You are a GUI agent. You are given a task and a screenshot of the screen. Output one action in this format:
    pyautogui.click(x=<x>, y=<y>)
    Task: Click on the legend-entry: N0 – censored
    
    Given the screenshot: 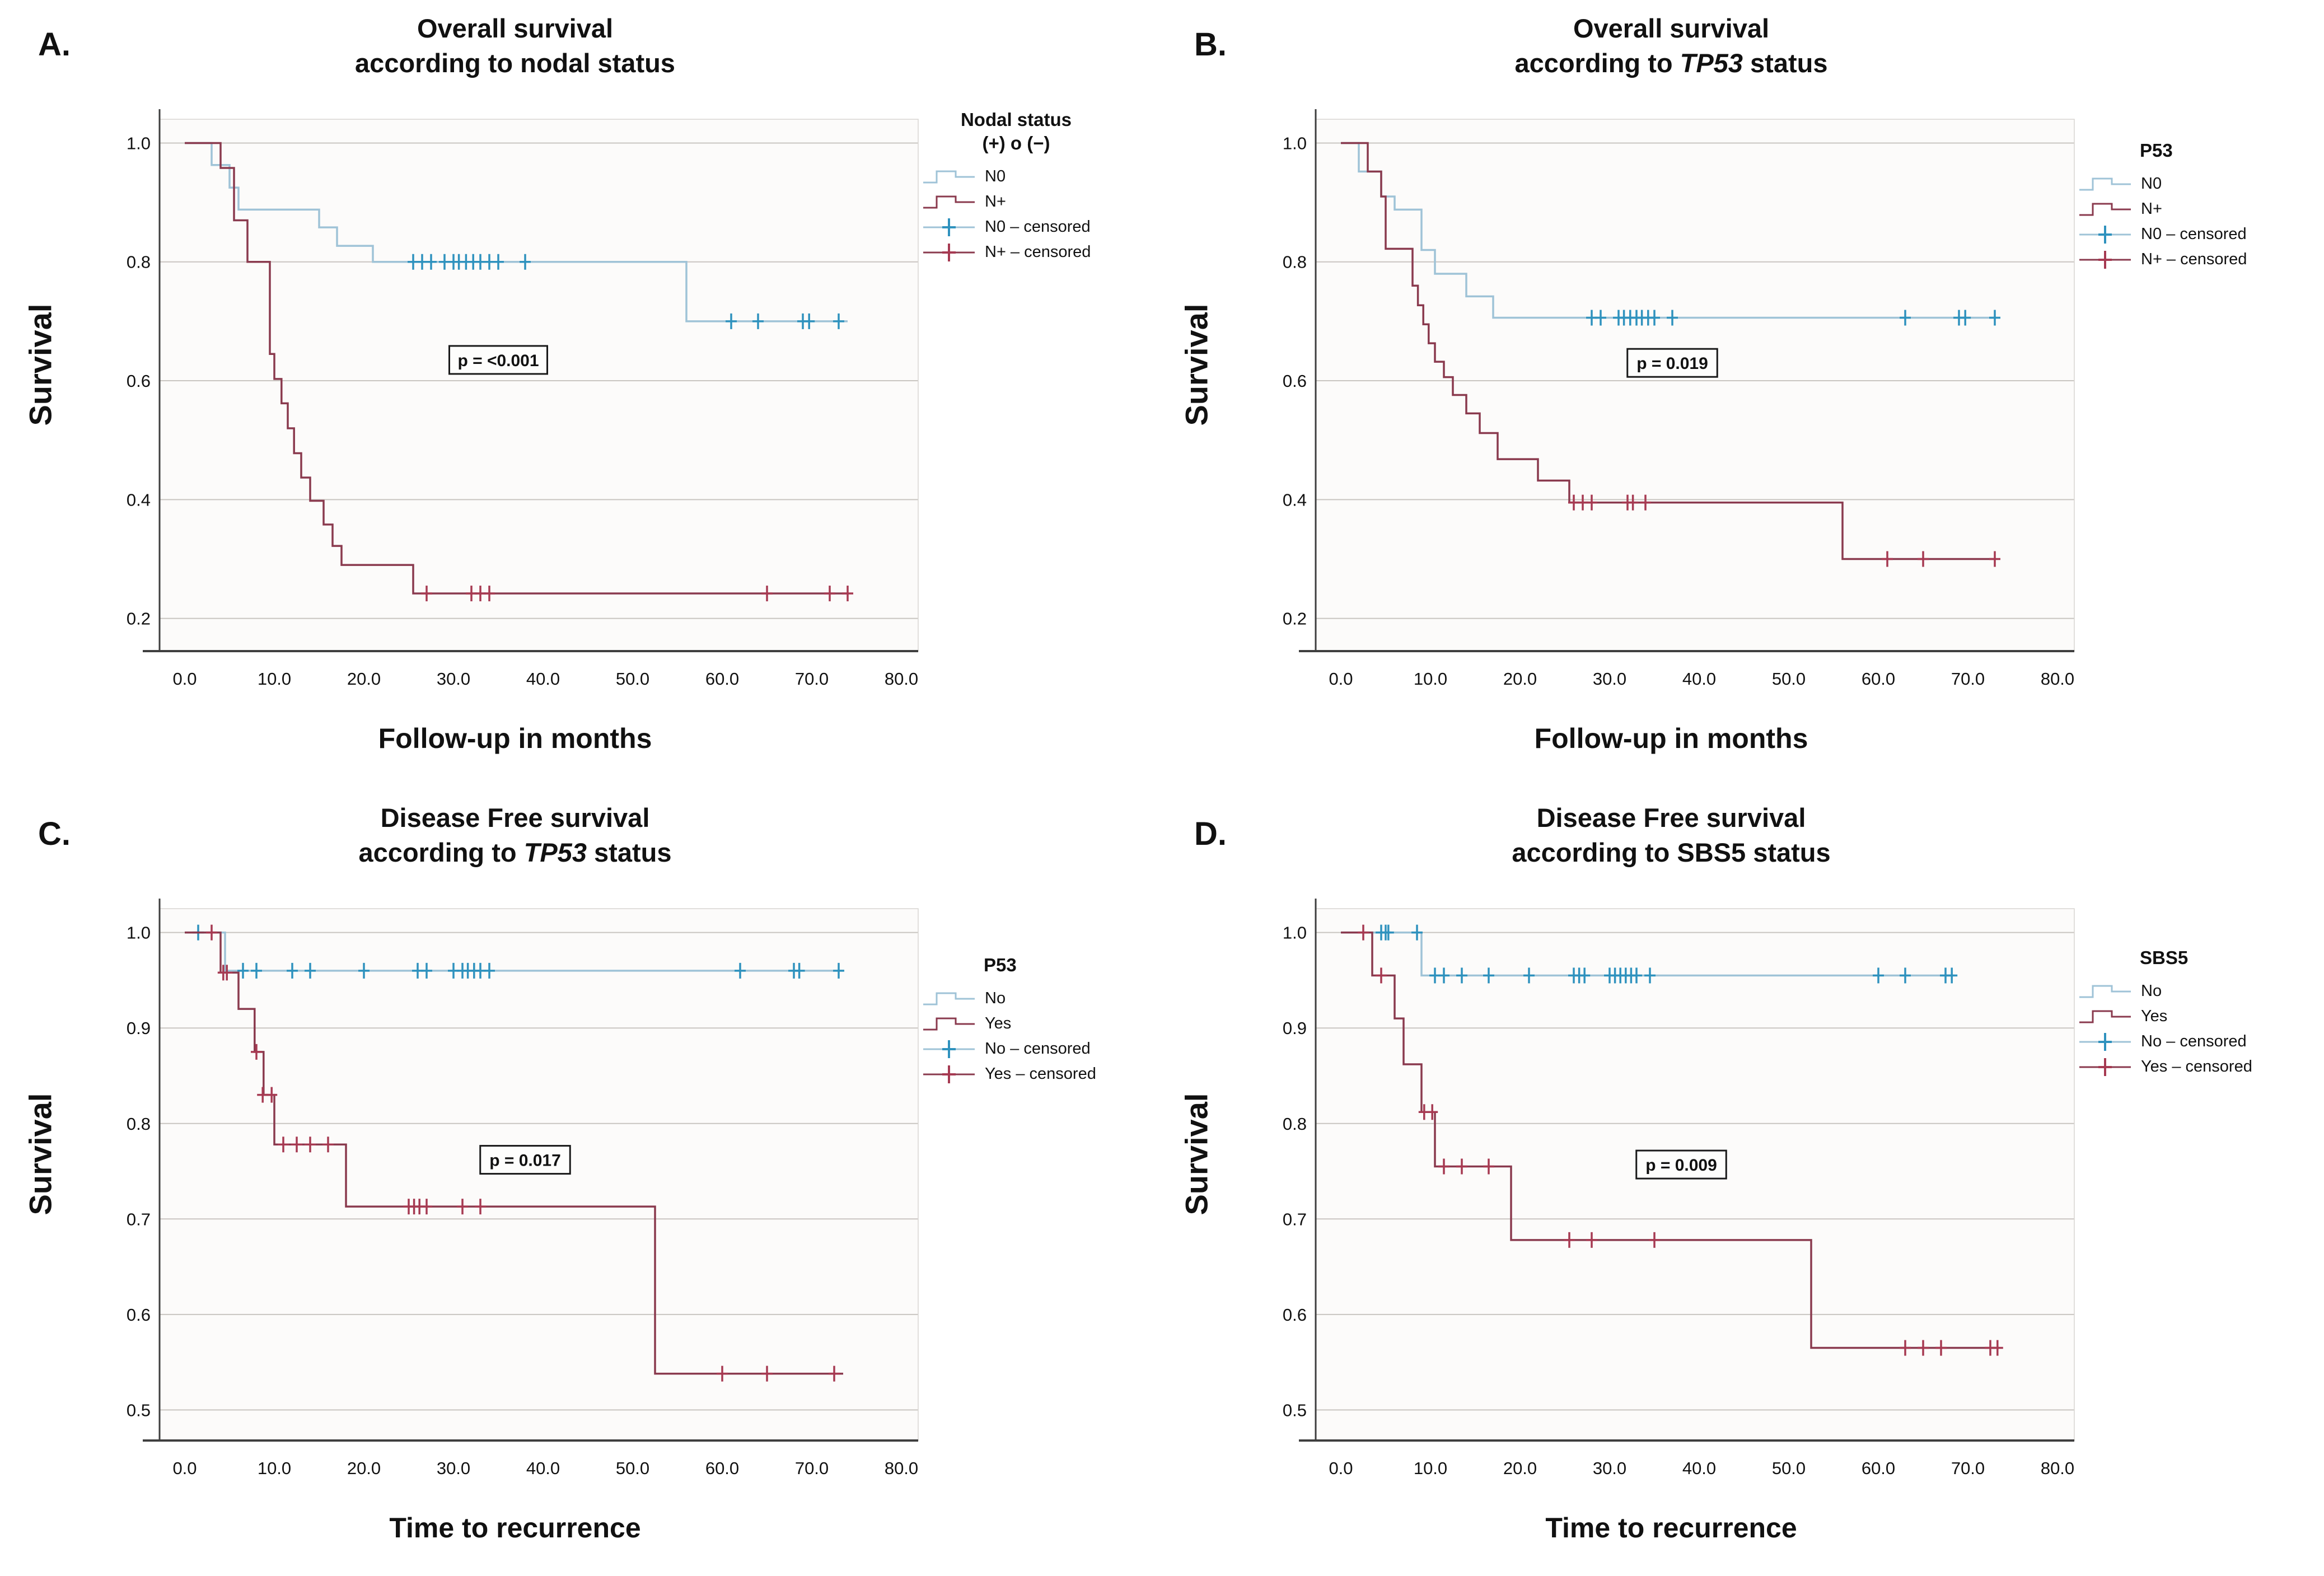 What is the action you would take?
    pyautogui.click(x=2200, y=235)
    